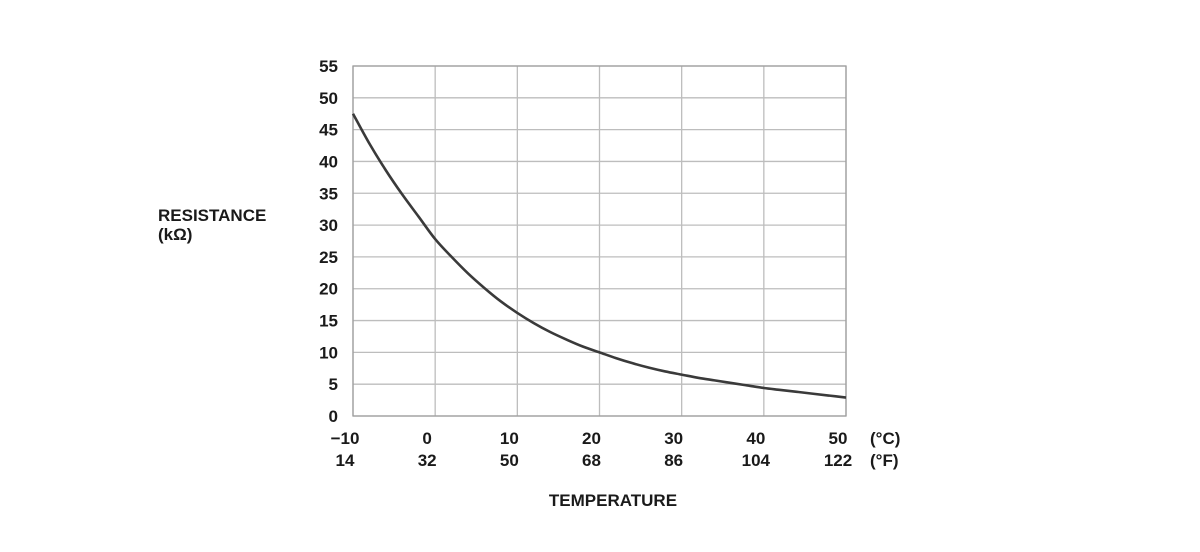 The image size is (1200, 552). Describe the element at coordinates (838, 460) in the screenshot. I see `x-tick-label-fahrenheit: 122` at that location.